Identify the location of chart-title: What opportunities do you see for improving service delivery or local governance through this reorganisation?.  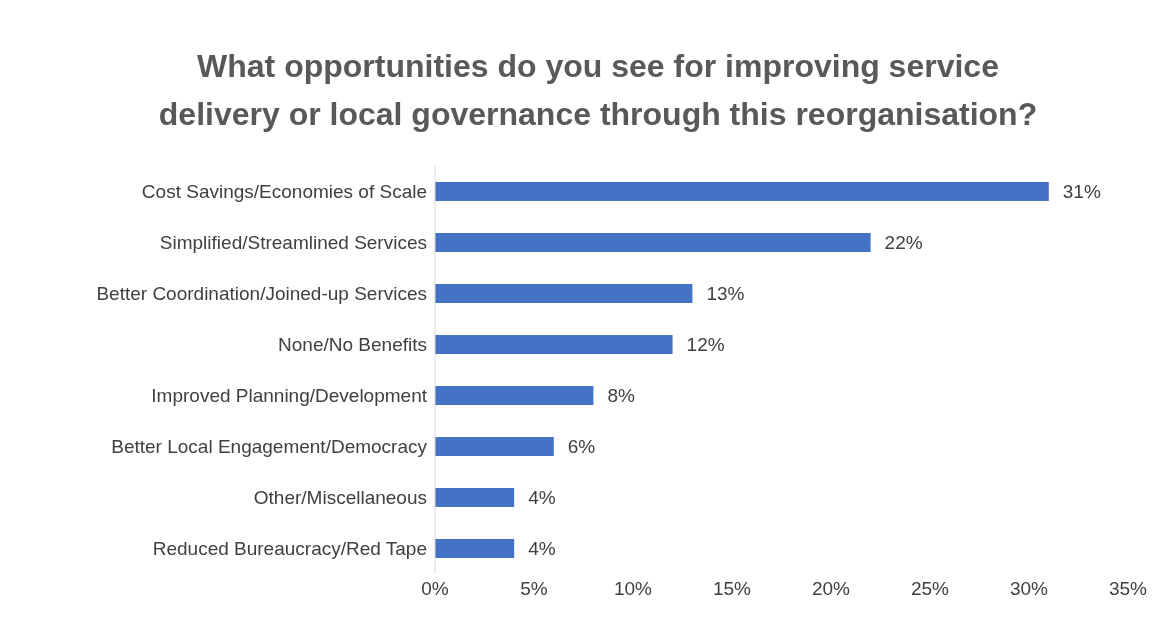
(598, 90).